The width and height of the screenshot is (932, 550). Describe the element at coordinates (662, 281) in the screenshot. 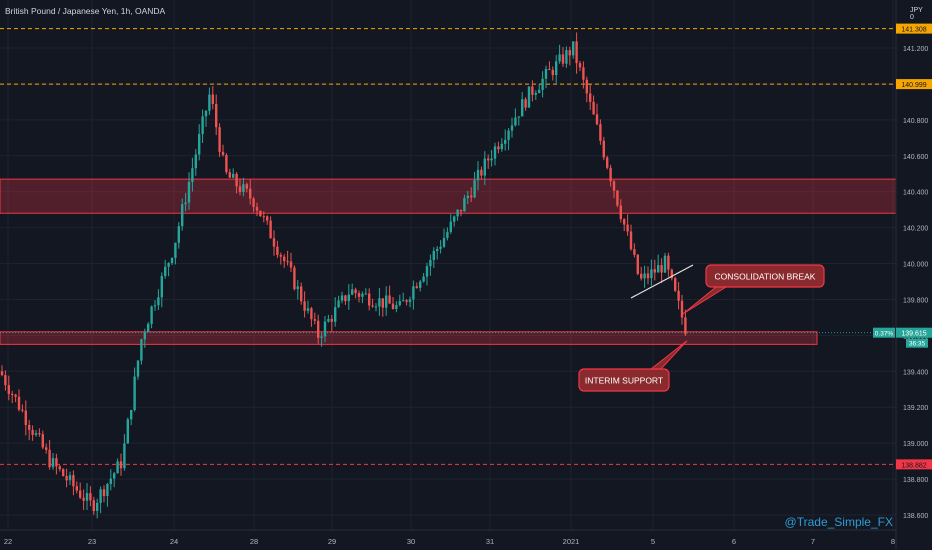

I see `trendline` at that location.